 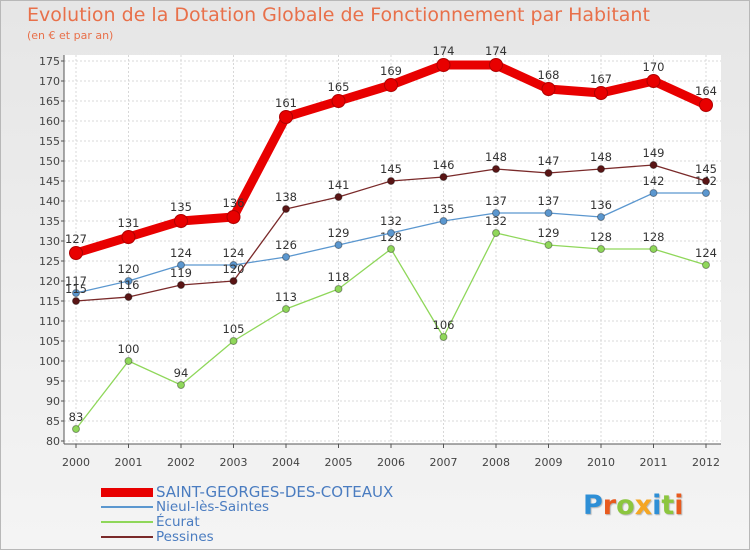 I want to click on data-label: 132, so click(x=391, y=221).